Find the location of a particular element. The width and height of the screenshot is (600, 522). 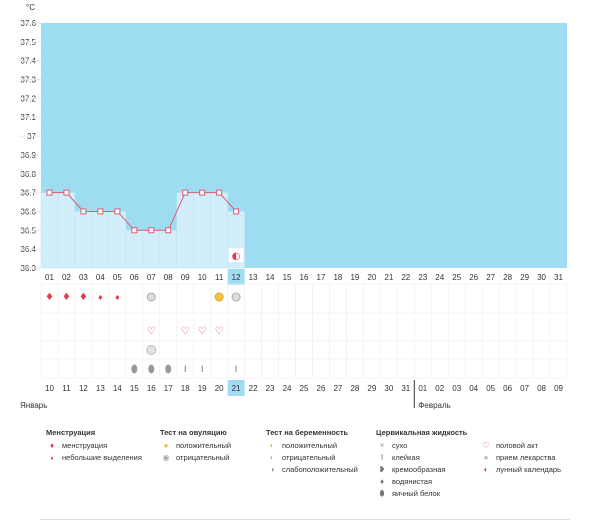

dry-icon: × is located at coordinates (382, 445).